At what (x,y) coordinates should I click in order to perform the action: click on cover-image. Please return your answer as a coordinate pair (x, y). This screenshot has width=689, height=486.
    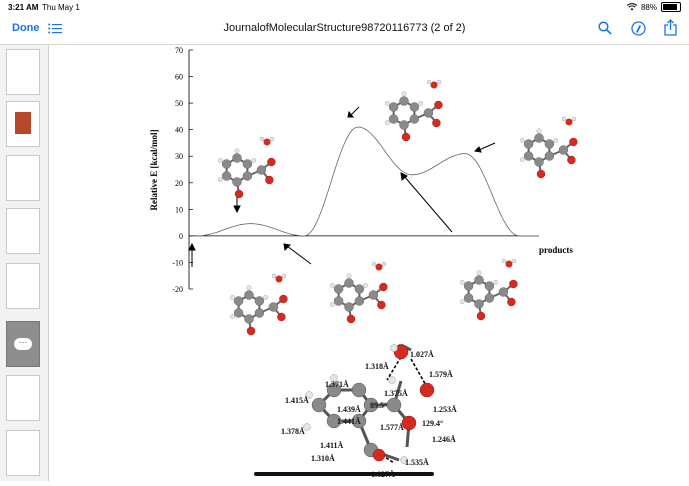
    Looking at the image, I should click on (23, 123).